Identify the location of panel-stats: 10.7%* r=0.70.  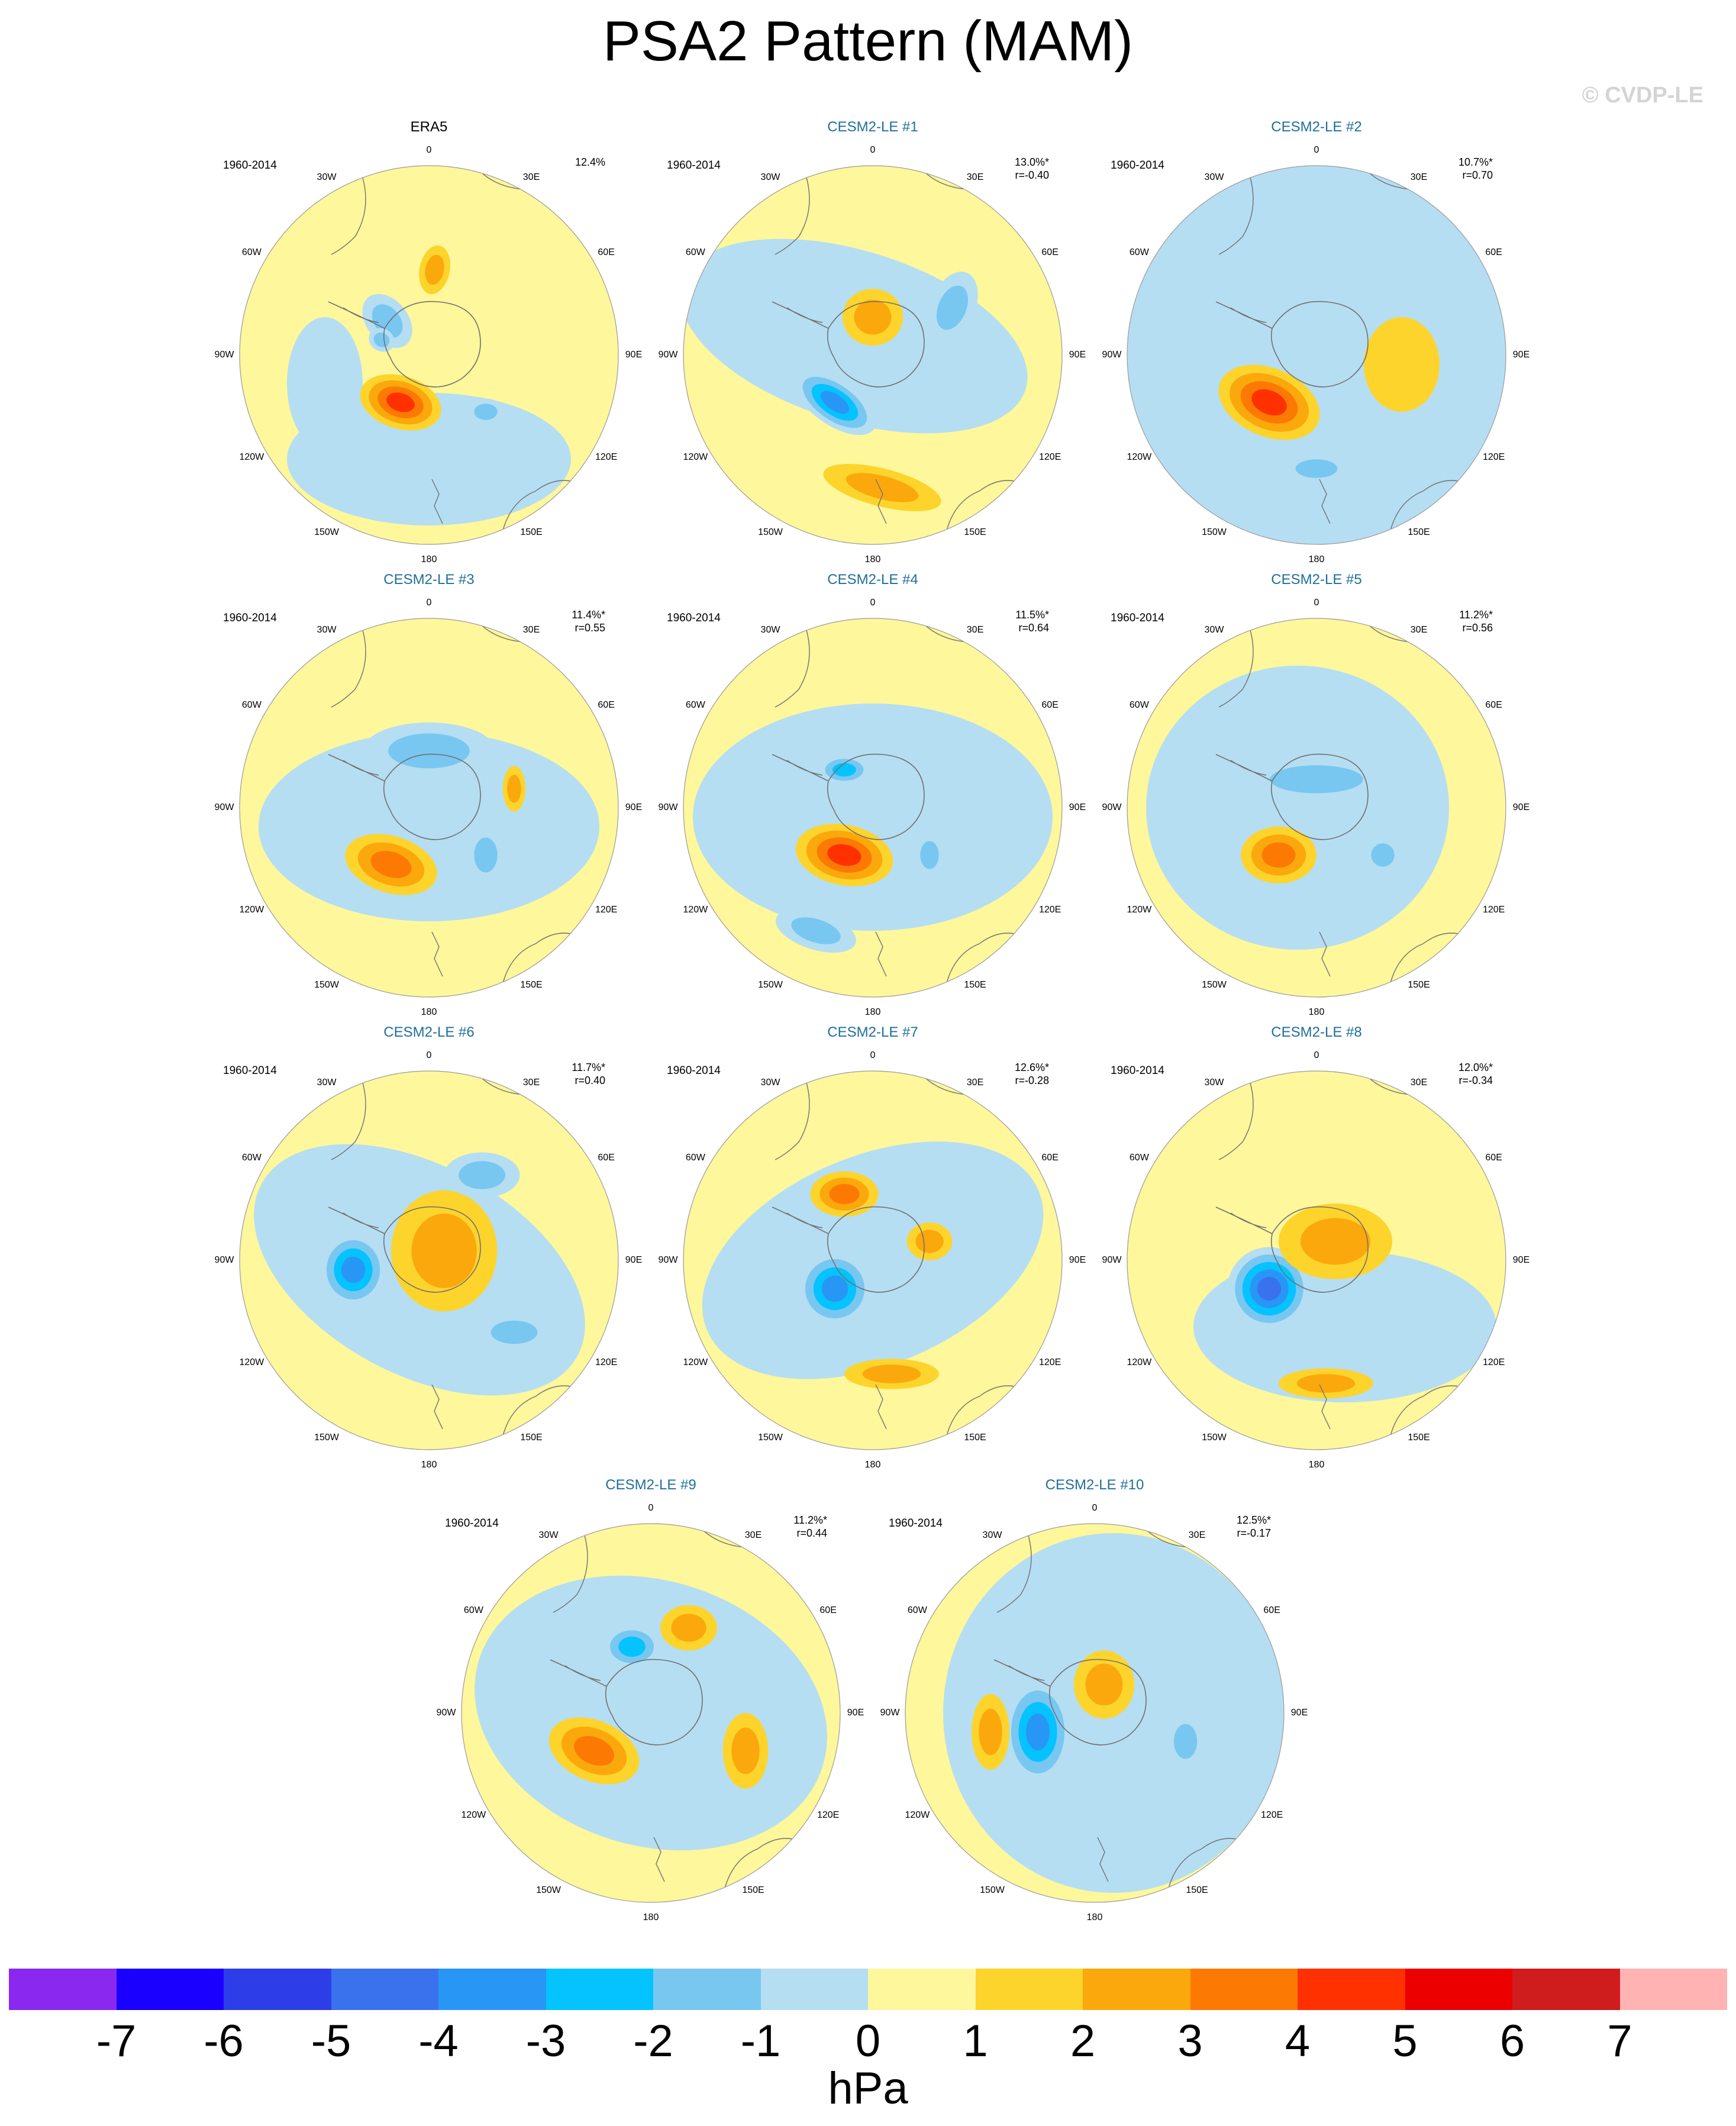
(1476, 169).